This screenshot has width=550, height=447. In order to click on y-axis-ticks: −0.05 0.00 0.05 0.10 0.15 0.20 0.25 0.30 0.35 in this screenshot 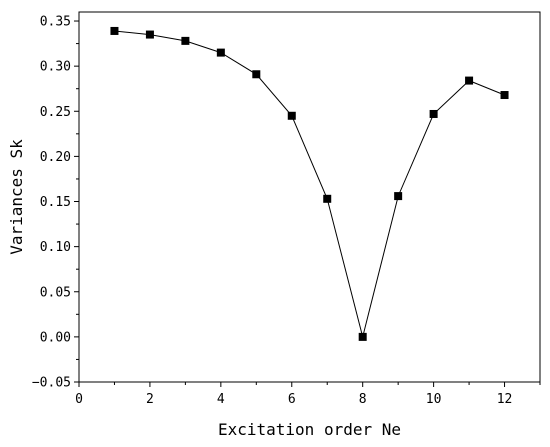, I will do `click(55, 203)`.